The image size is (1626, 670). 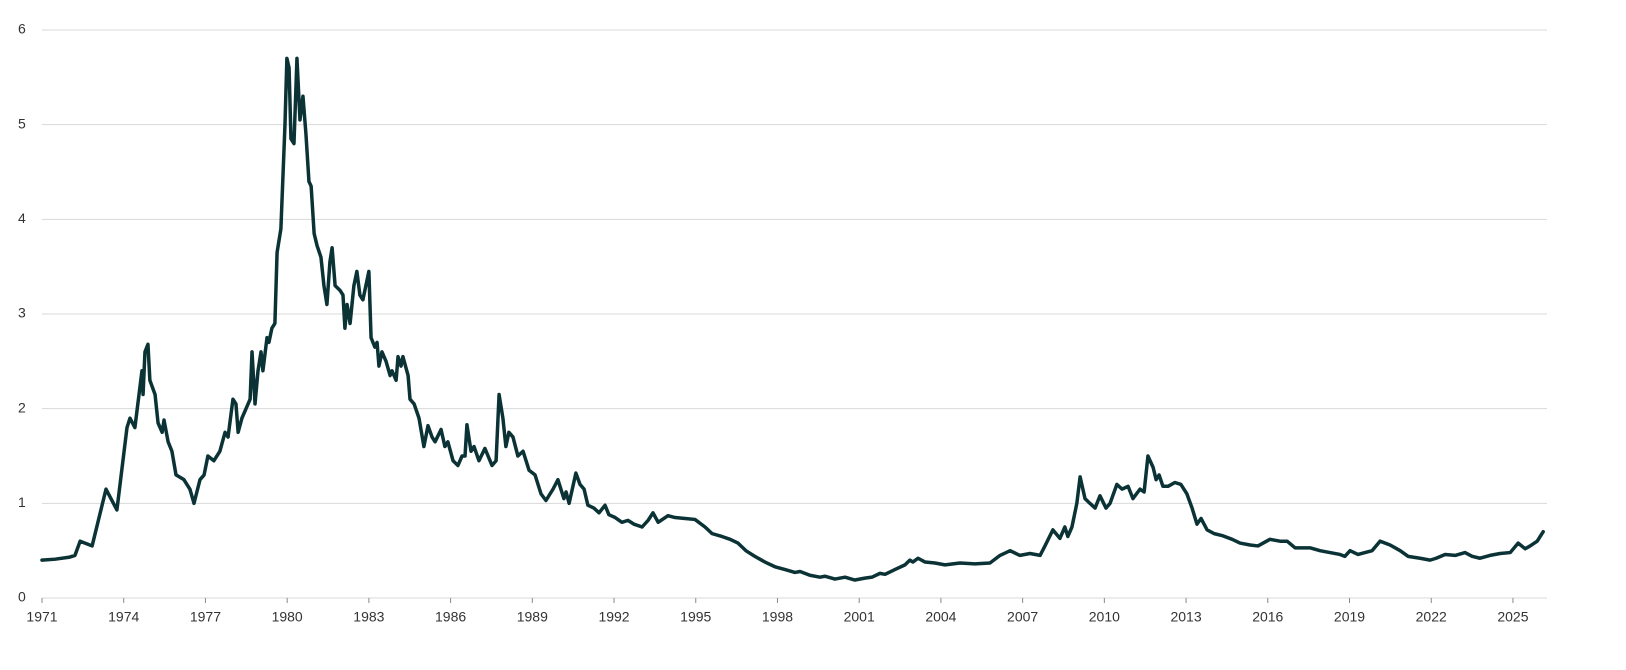 What do you see at coordinates (22, 597) in the screenshot?
I see `y-tick-label: 0` at bounding box center [22, 597].